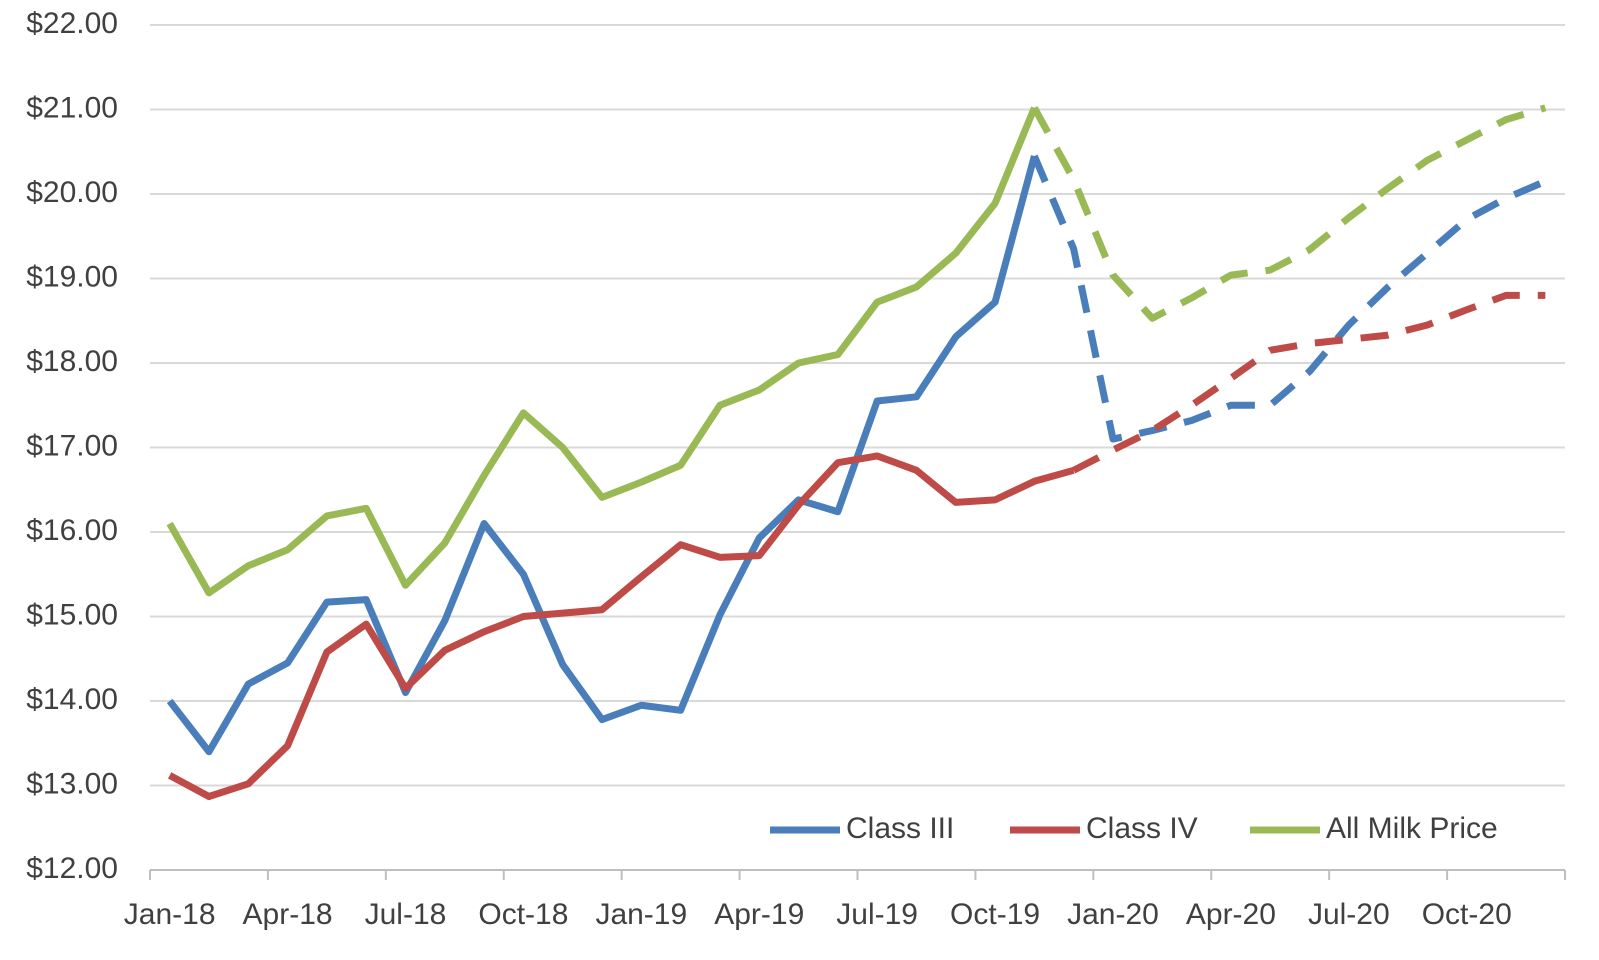  What do you see at coordinates (288, 914) in the screenshot?
I see `x-tick-label: Apr-18` at bounding box center [288, 914].